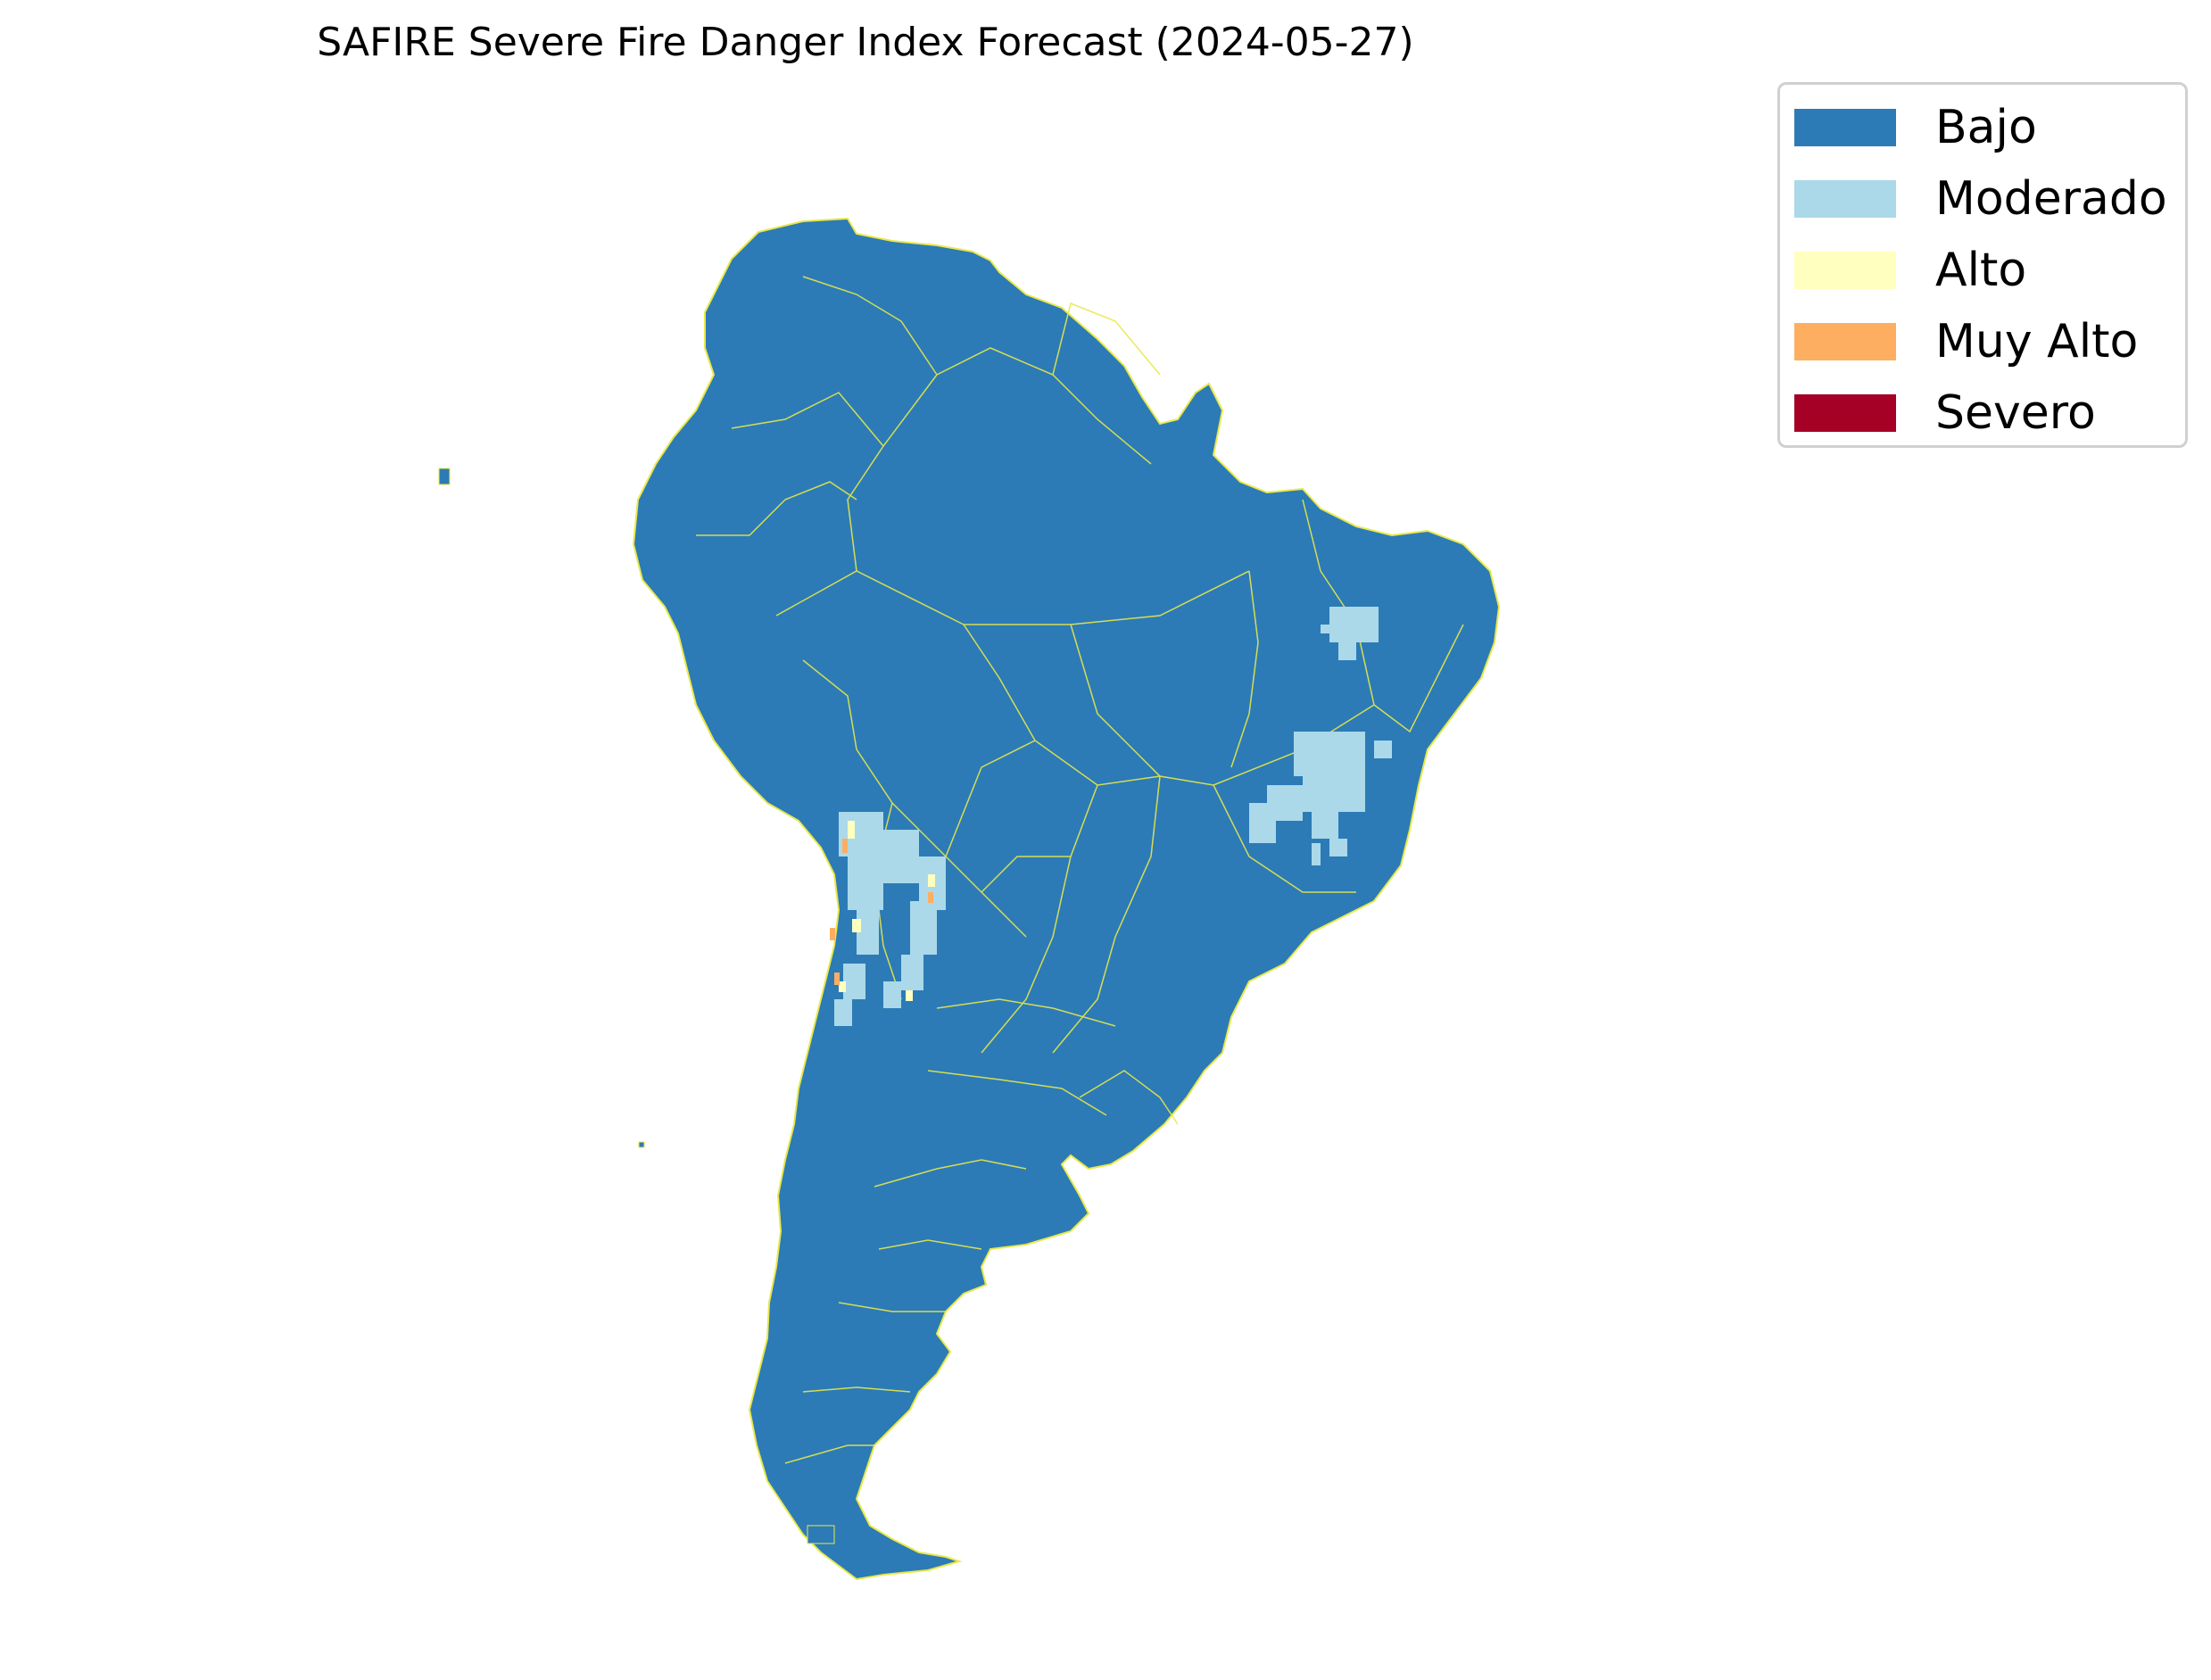  Describe the element at coordinates (2037, 341) in the screenshot. I see `legend-label-muy-alto: Muy Alto` at that location.